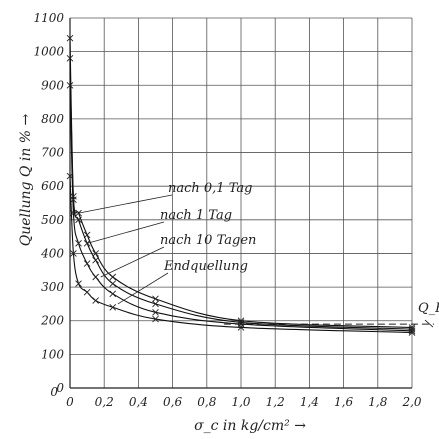  What do you see at coordinates (208, 240) in the screenshot?
I see `annotation-label: nach 10 Tagen` at bounding box center [208, 240].